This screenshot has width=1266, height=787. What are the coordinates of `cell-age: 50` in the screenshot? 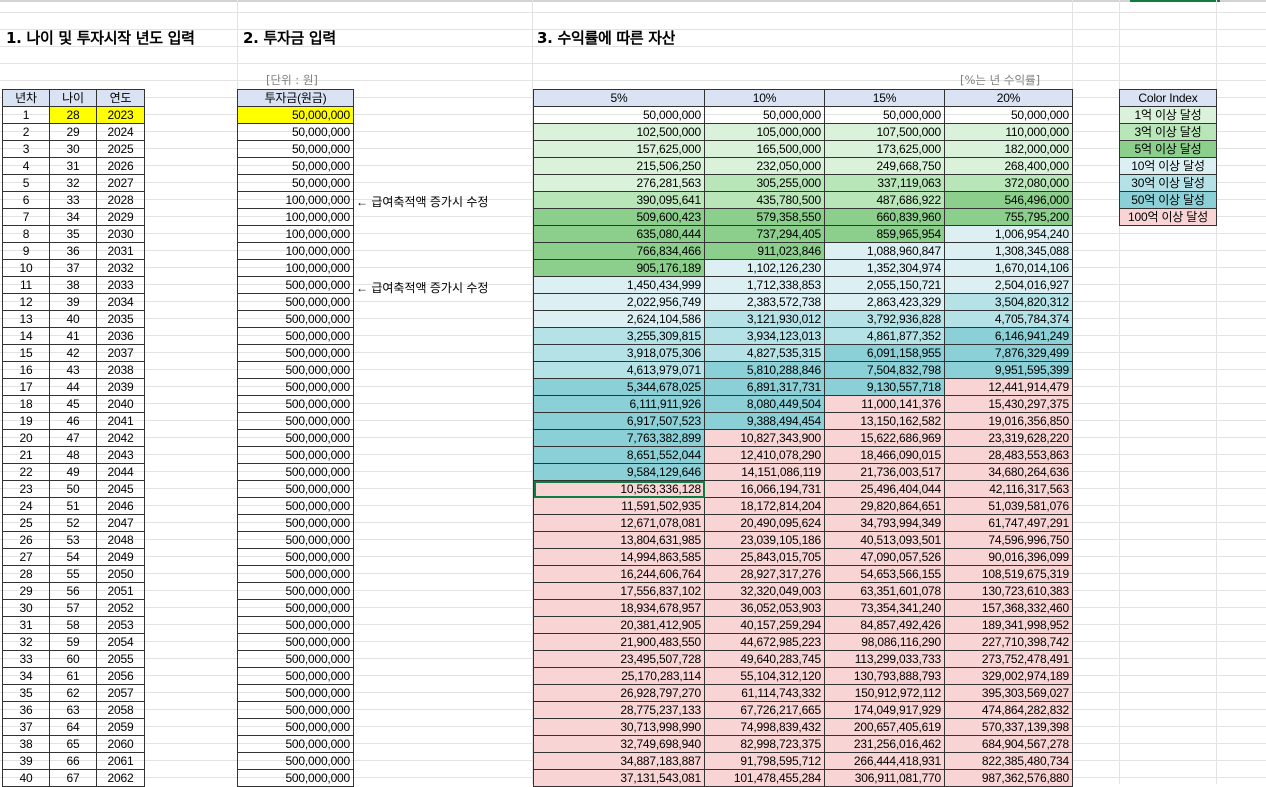 It's located at (73, 489).